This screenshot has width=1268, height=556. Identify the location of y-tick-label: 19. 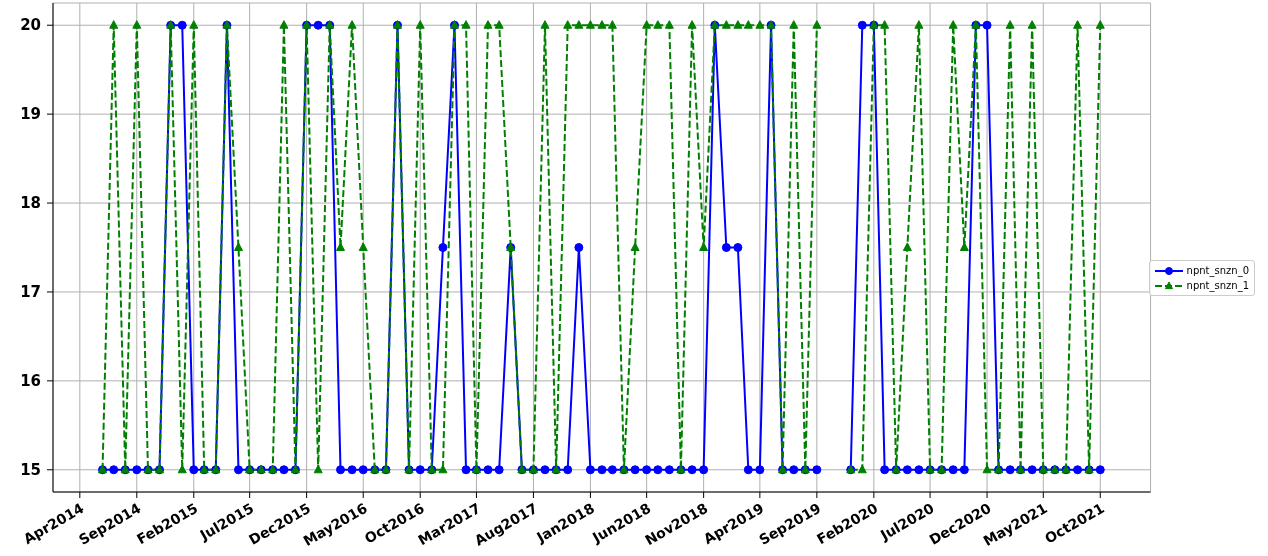
(30, 114).